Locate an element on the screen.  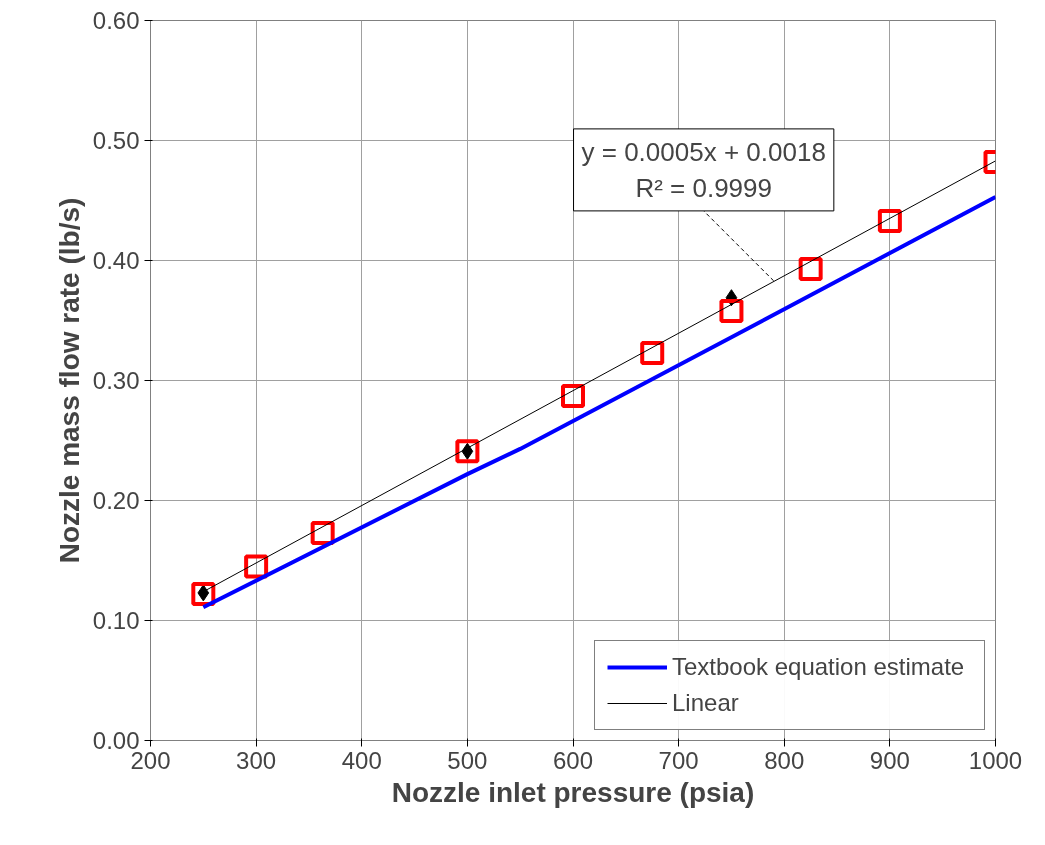
x-tick-label: 1000 is located at coordinates (995, 760).